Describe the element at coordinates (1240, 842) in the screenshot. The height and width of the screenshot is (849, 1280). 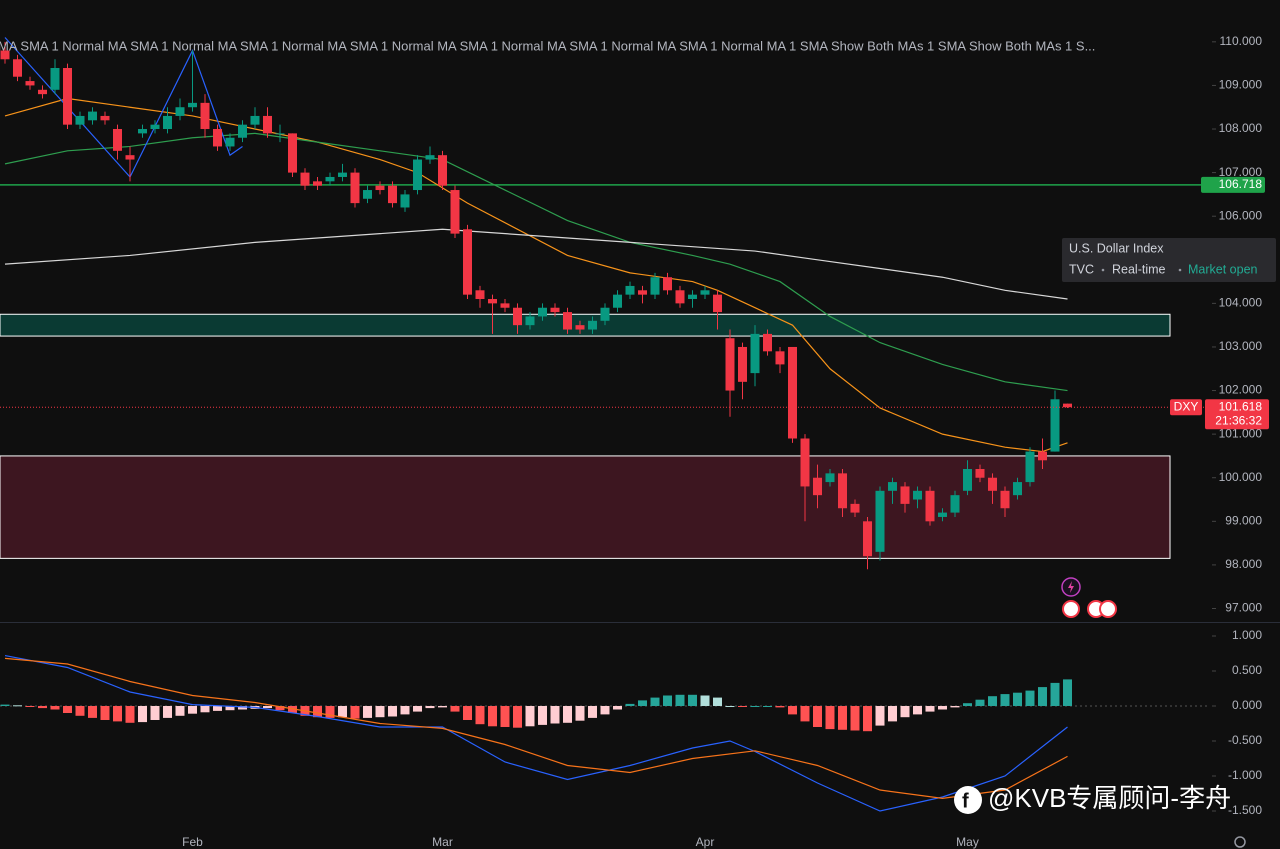
I see `settings-icon` at that location.